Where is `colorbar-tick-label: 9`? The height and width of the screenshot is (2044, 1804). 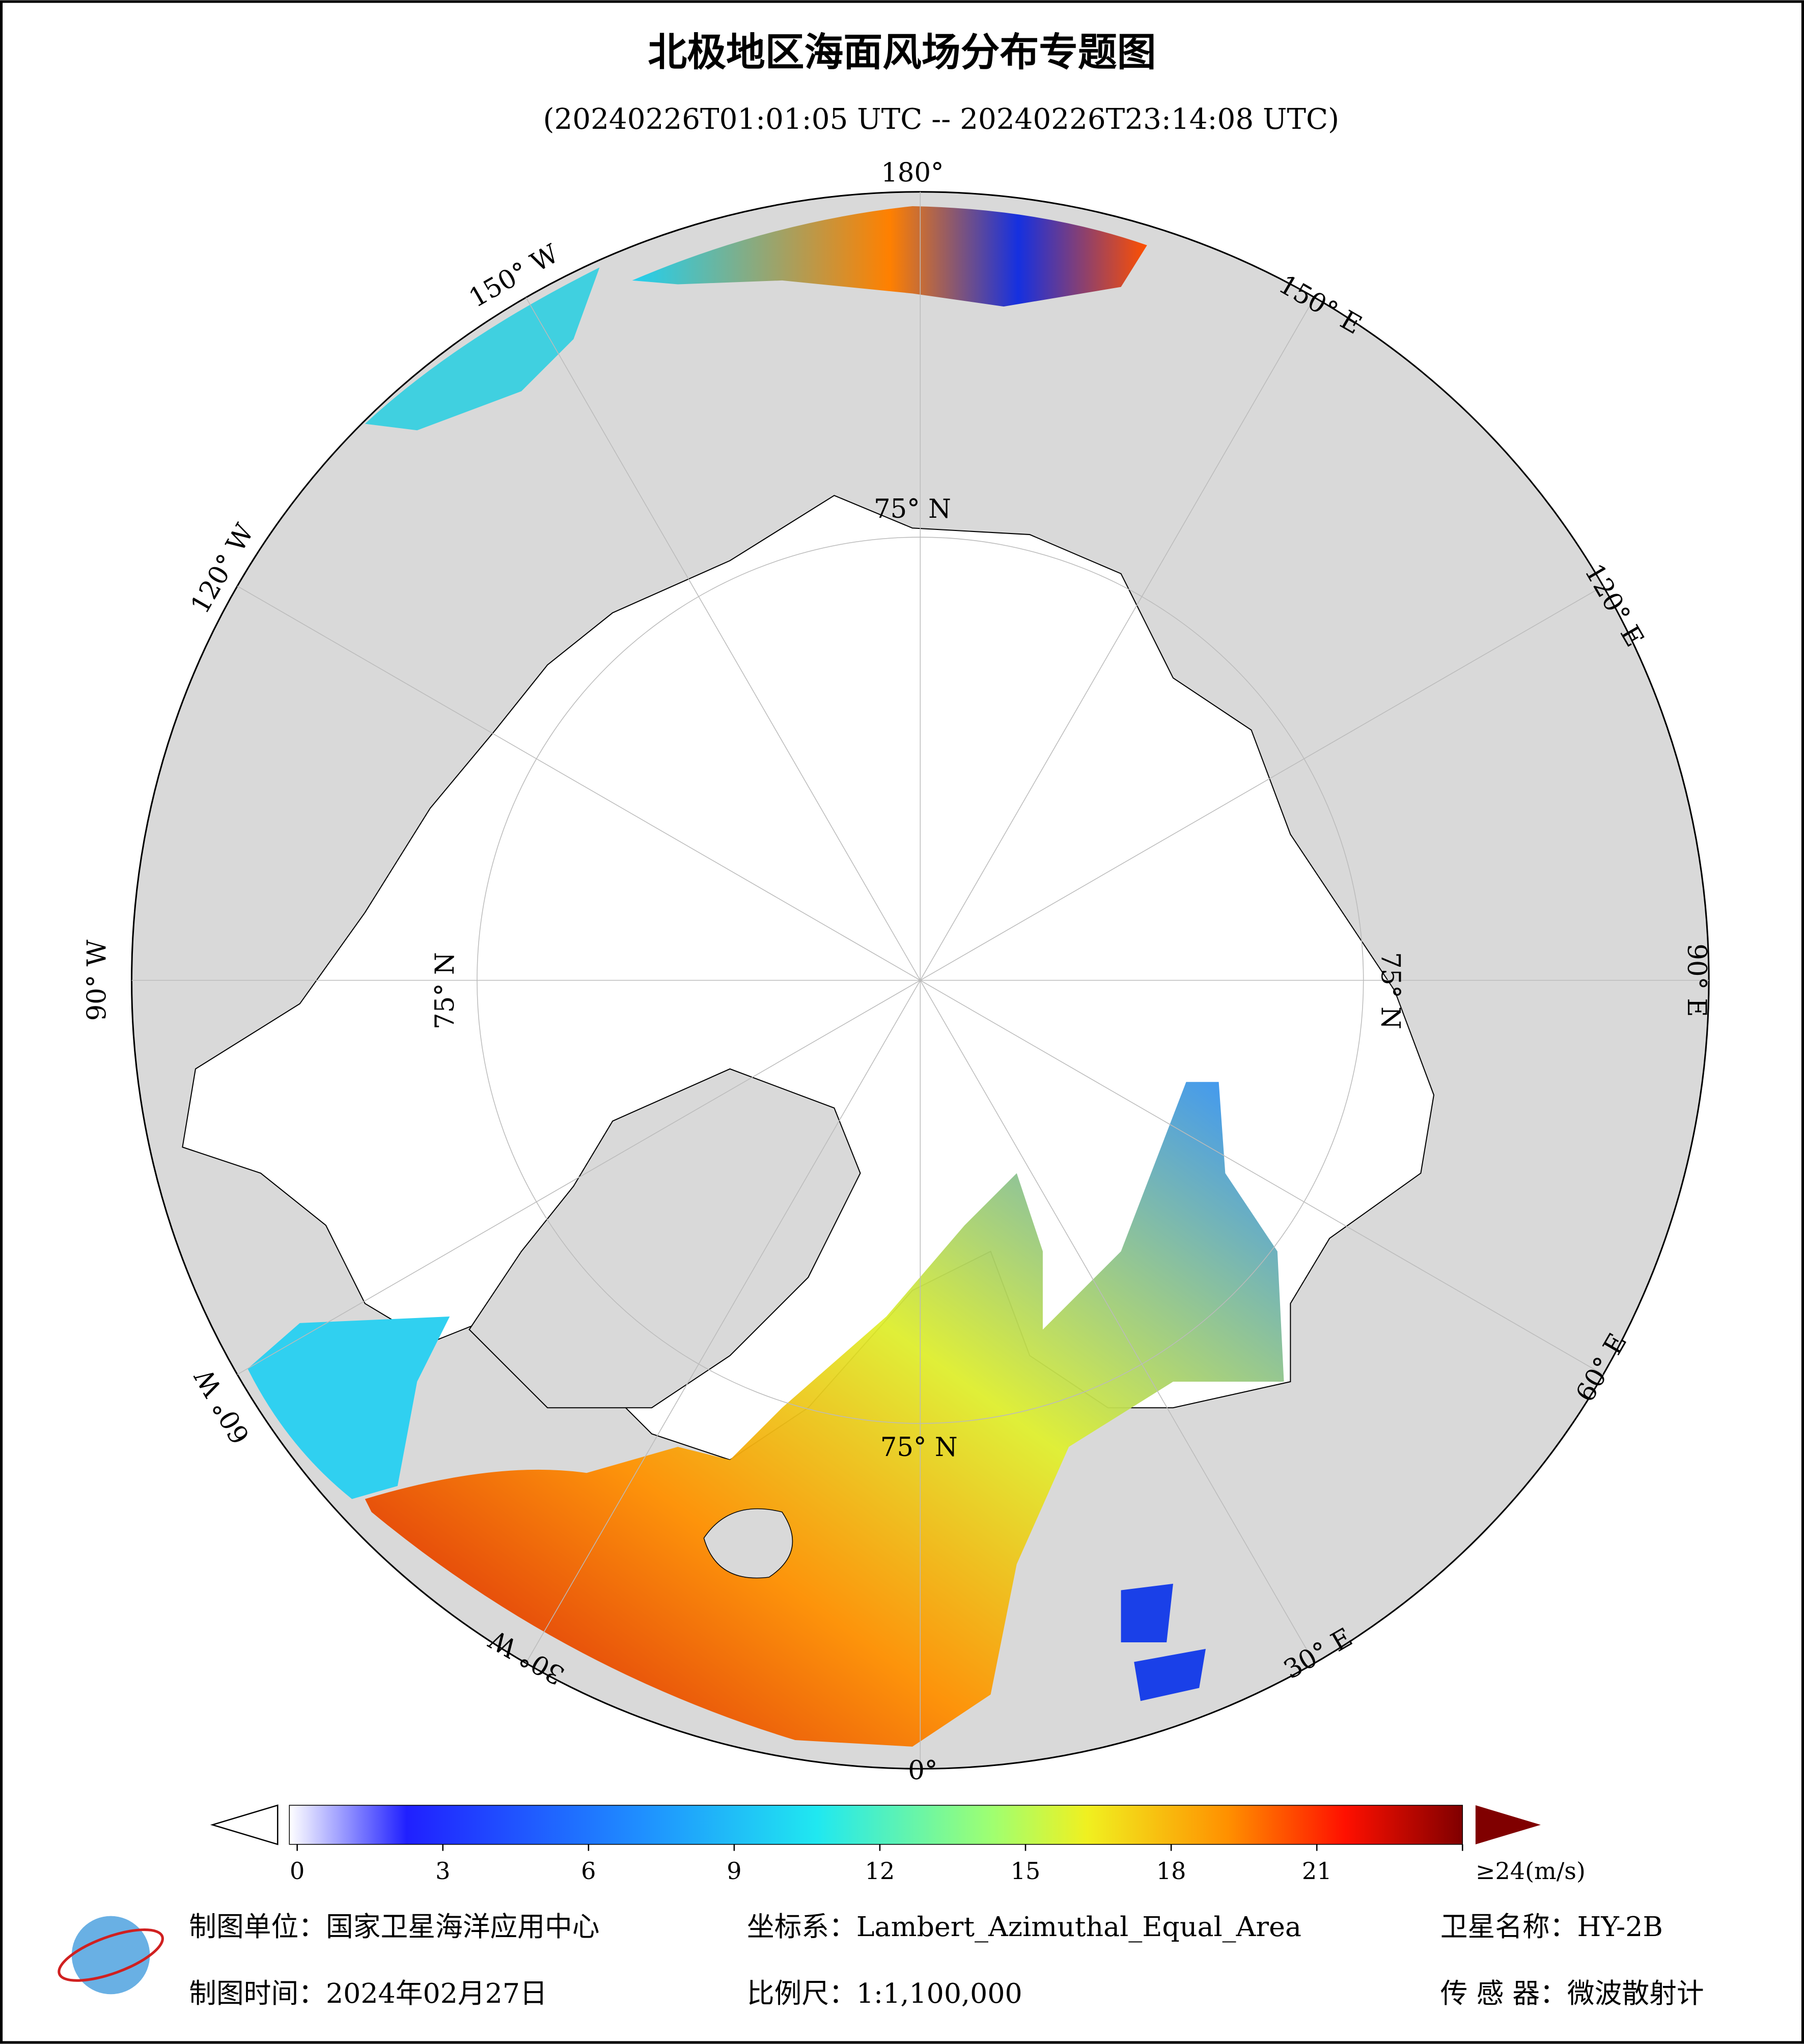
colorbar-tick-label: 9 is located at coordinates (734, 1871).